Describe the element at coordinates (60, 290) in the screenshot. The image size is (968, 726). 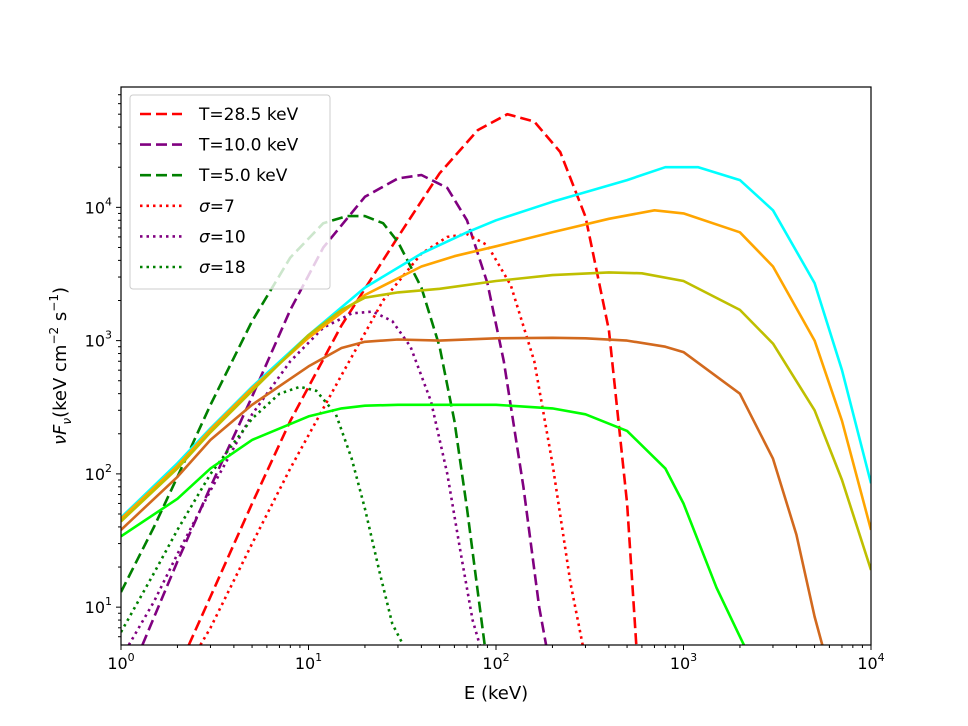
I see `y-label-close: )` at that location.